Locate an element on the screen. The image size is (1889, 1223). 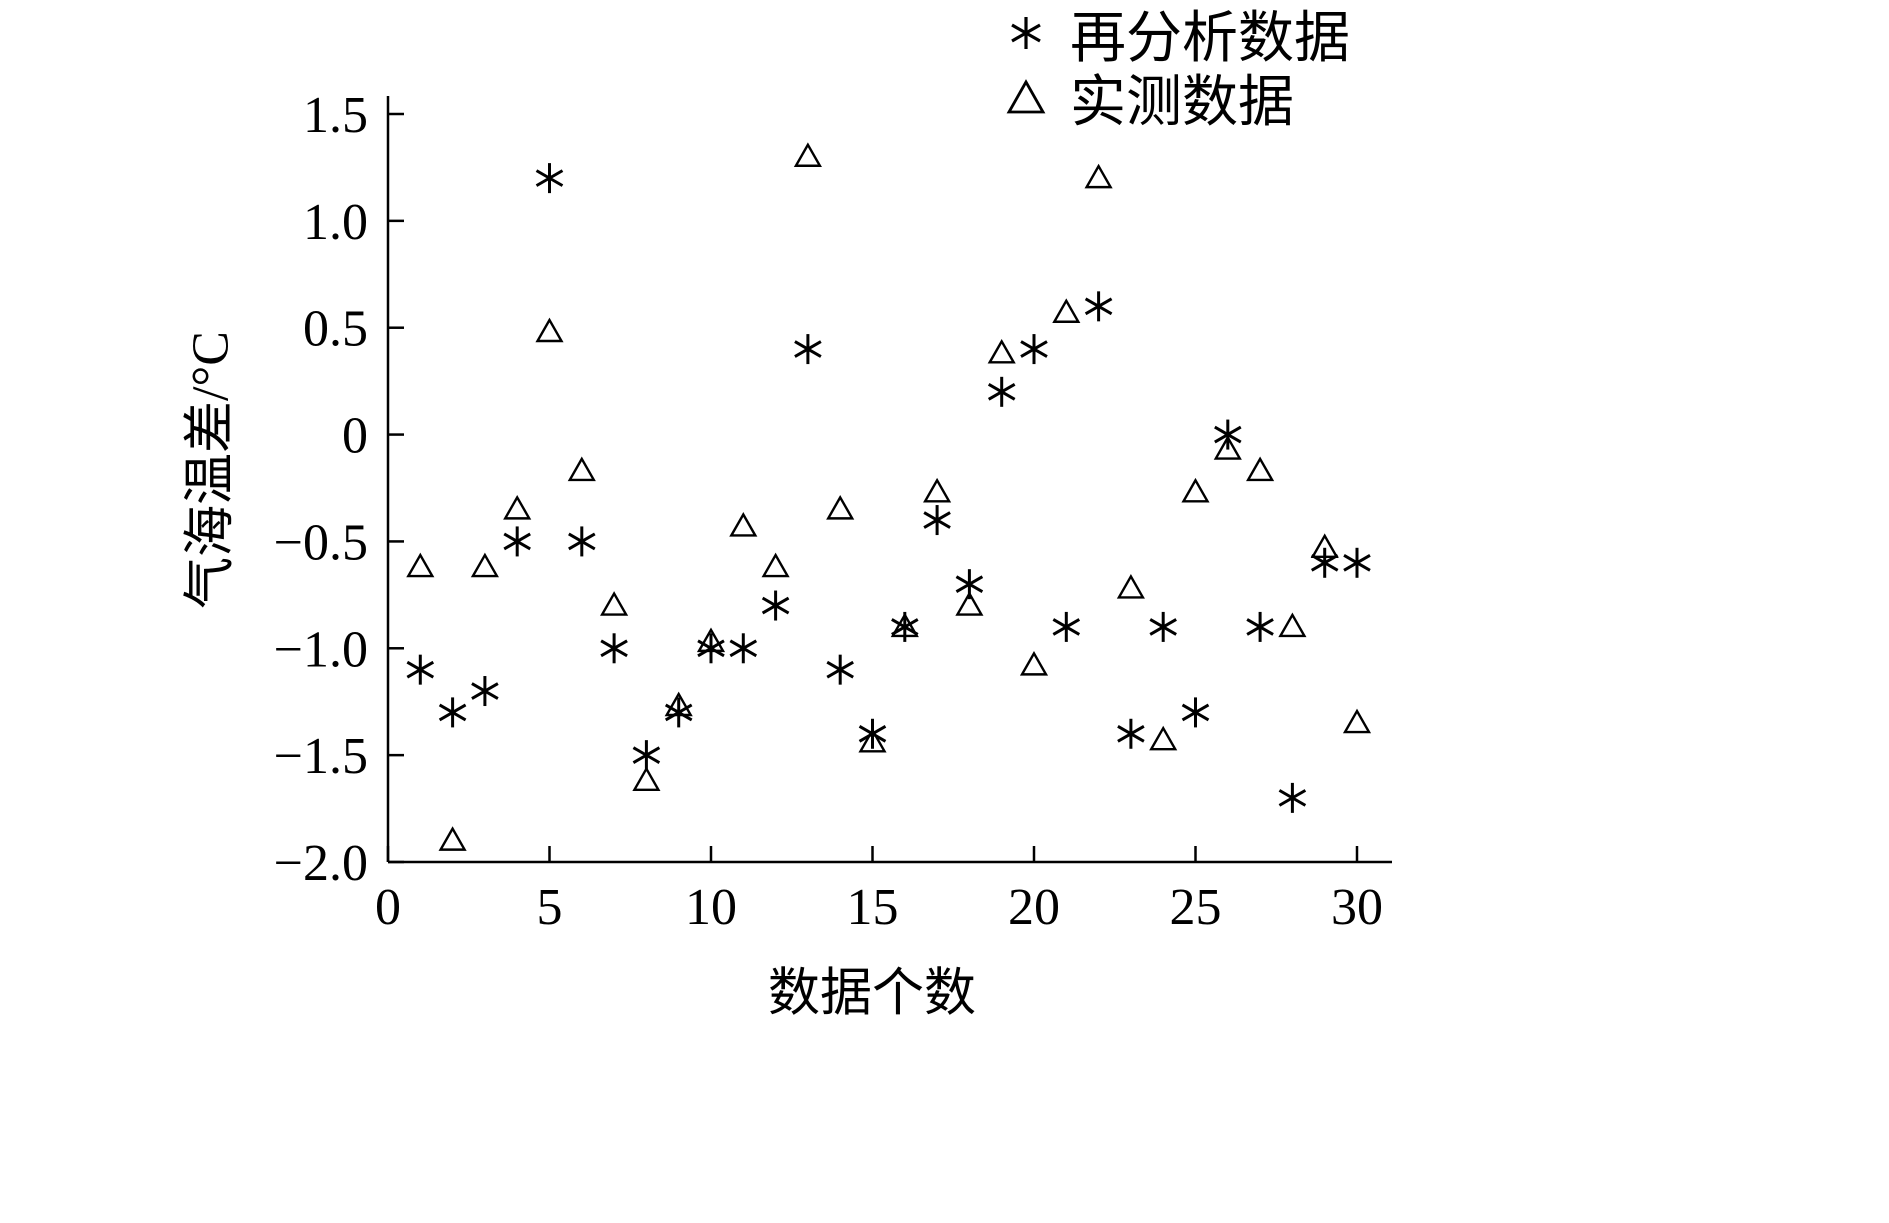
y-tick-label: −0.5 is located at coordinates (321, 542).